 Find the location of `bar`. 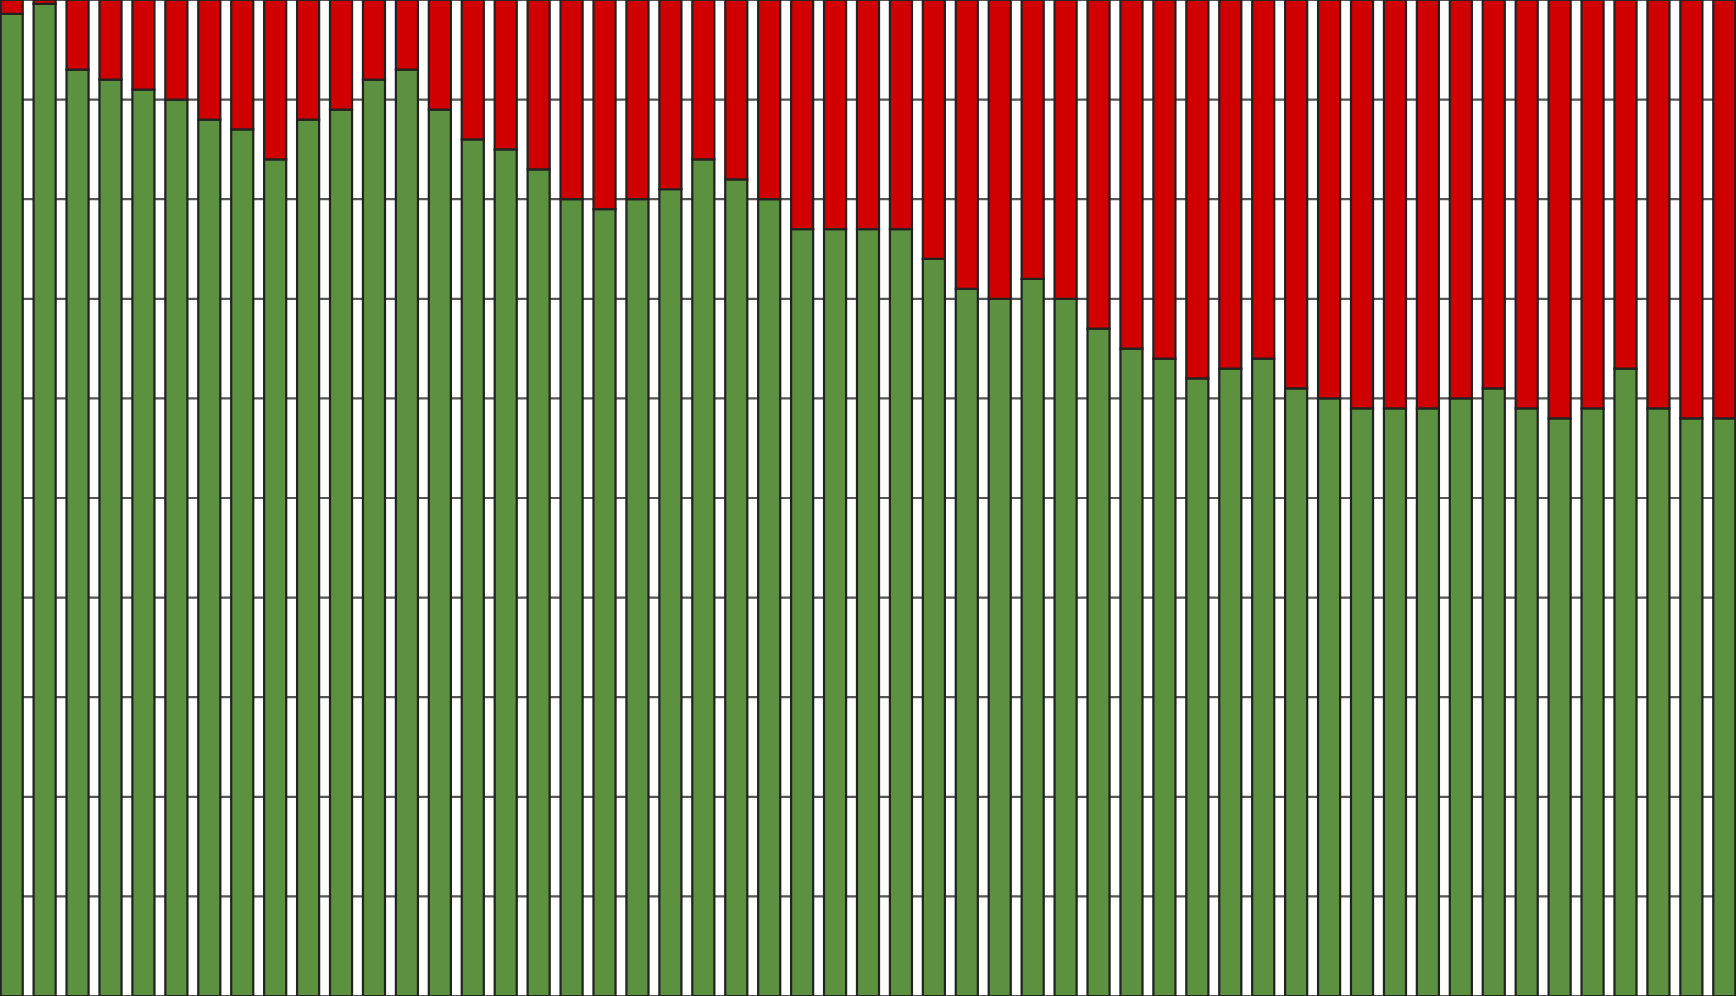

bar is located at coordinates (44, 499).